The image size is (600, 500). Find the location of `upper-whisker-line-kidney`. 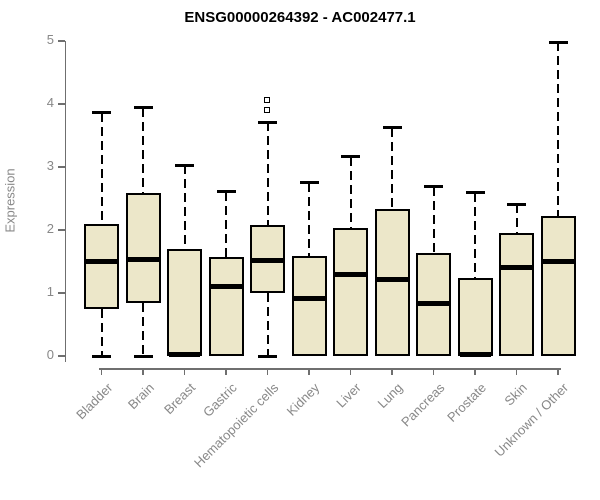

upper-whisker-line-kidney is located at coordinates (309, 219).